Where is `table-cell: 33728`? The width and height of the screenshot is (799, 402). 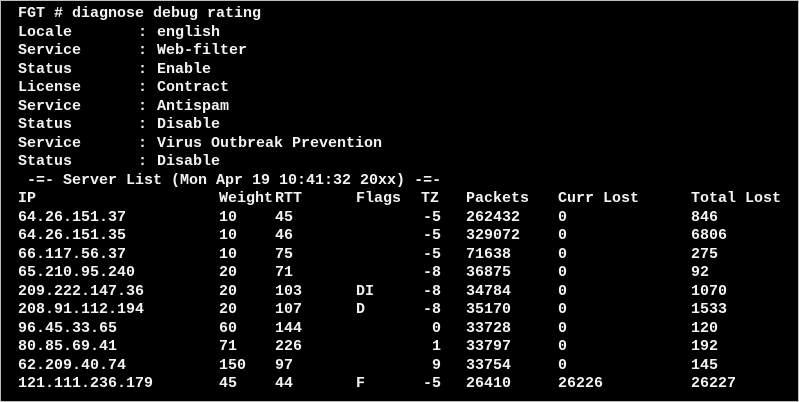 table-cell: 33728 is located at coordinates (489, 328).